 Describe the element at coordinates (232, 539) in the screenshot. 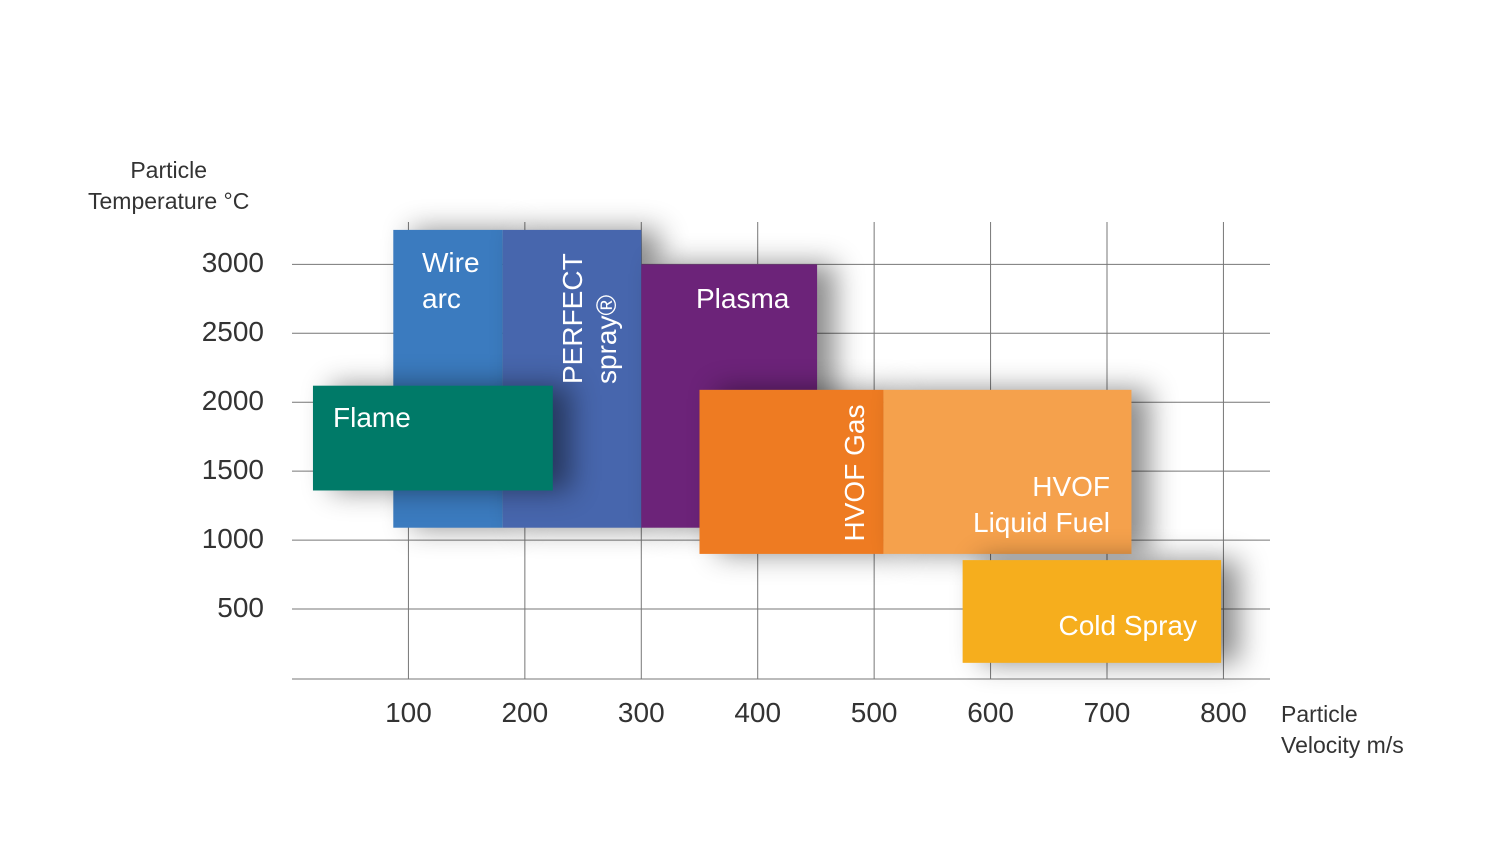

I see `y-tick-label: 1000` at that location.